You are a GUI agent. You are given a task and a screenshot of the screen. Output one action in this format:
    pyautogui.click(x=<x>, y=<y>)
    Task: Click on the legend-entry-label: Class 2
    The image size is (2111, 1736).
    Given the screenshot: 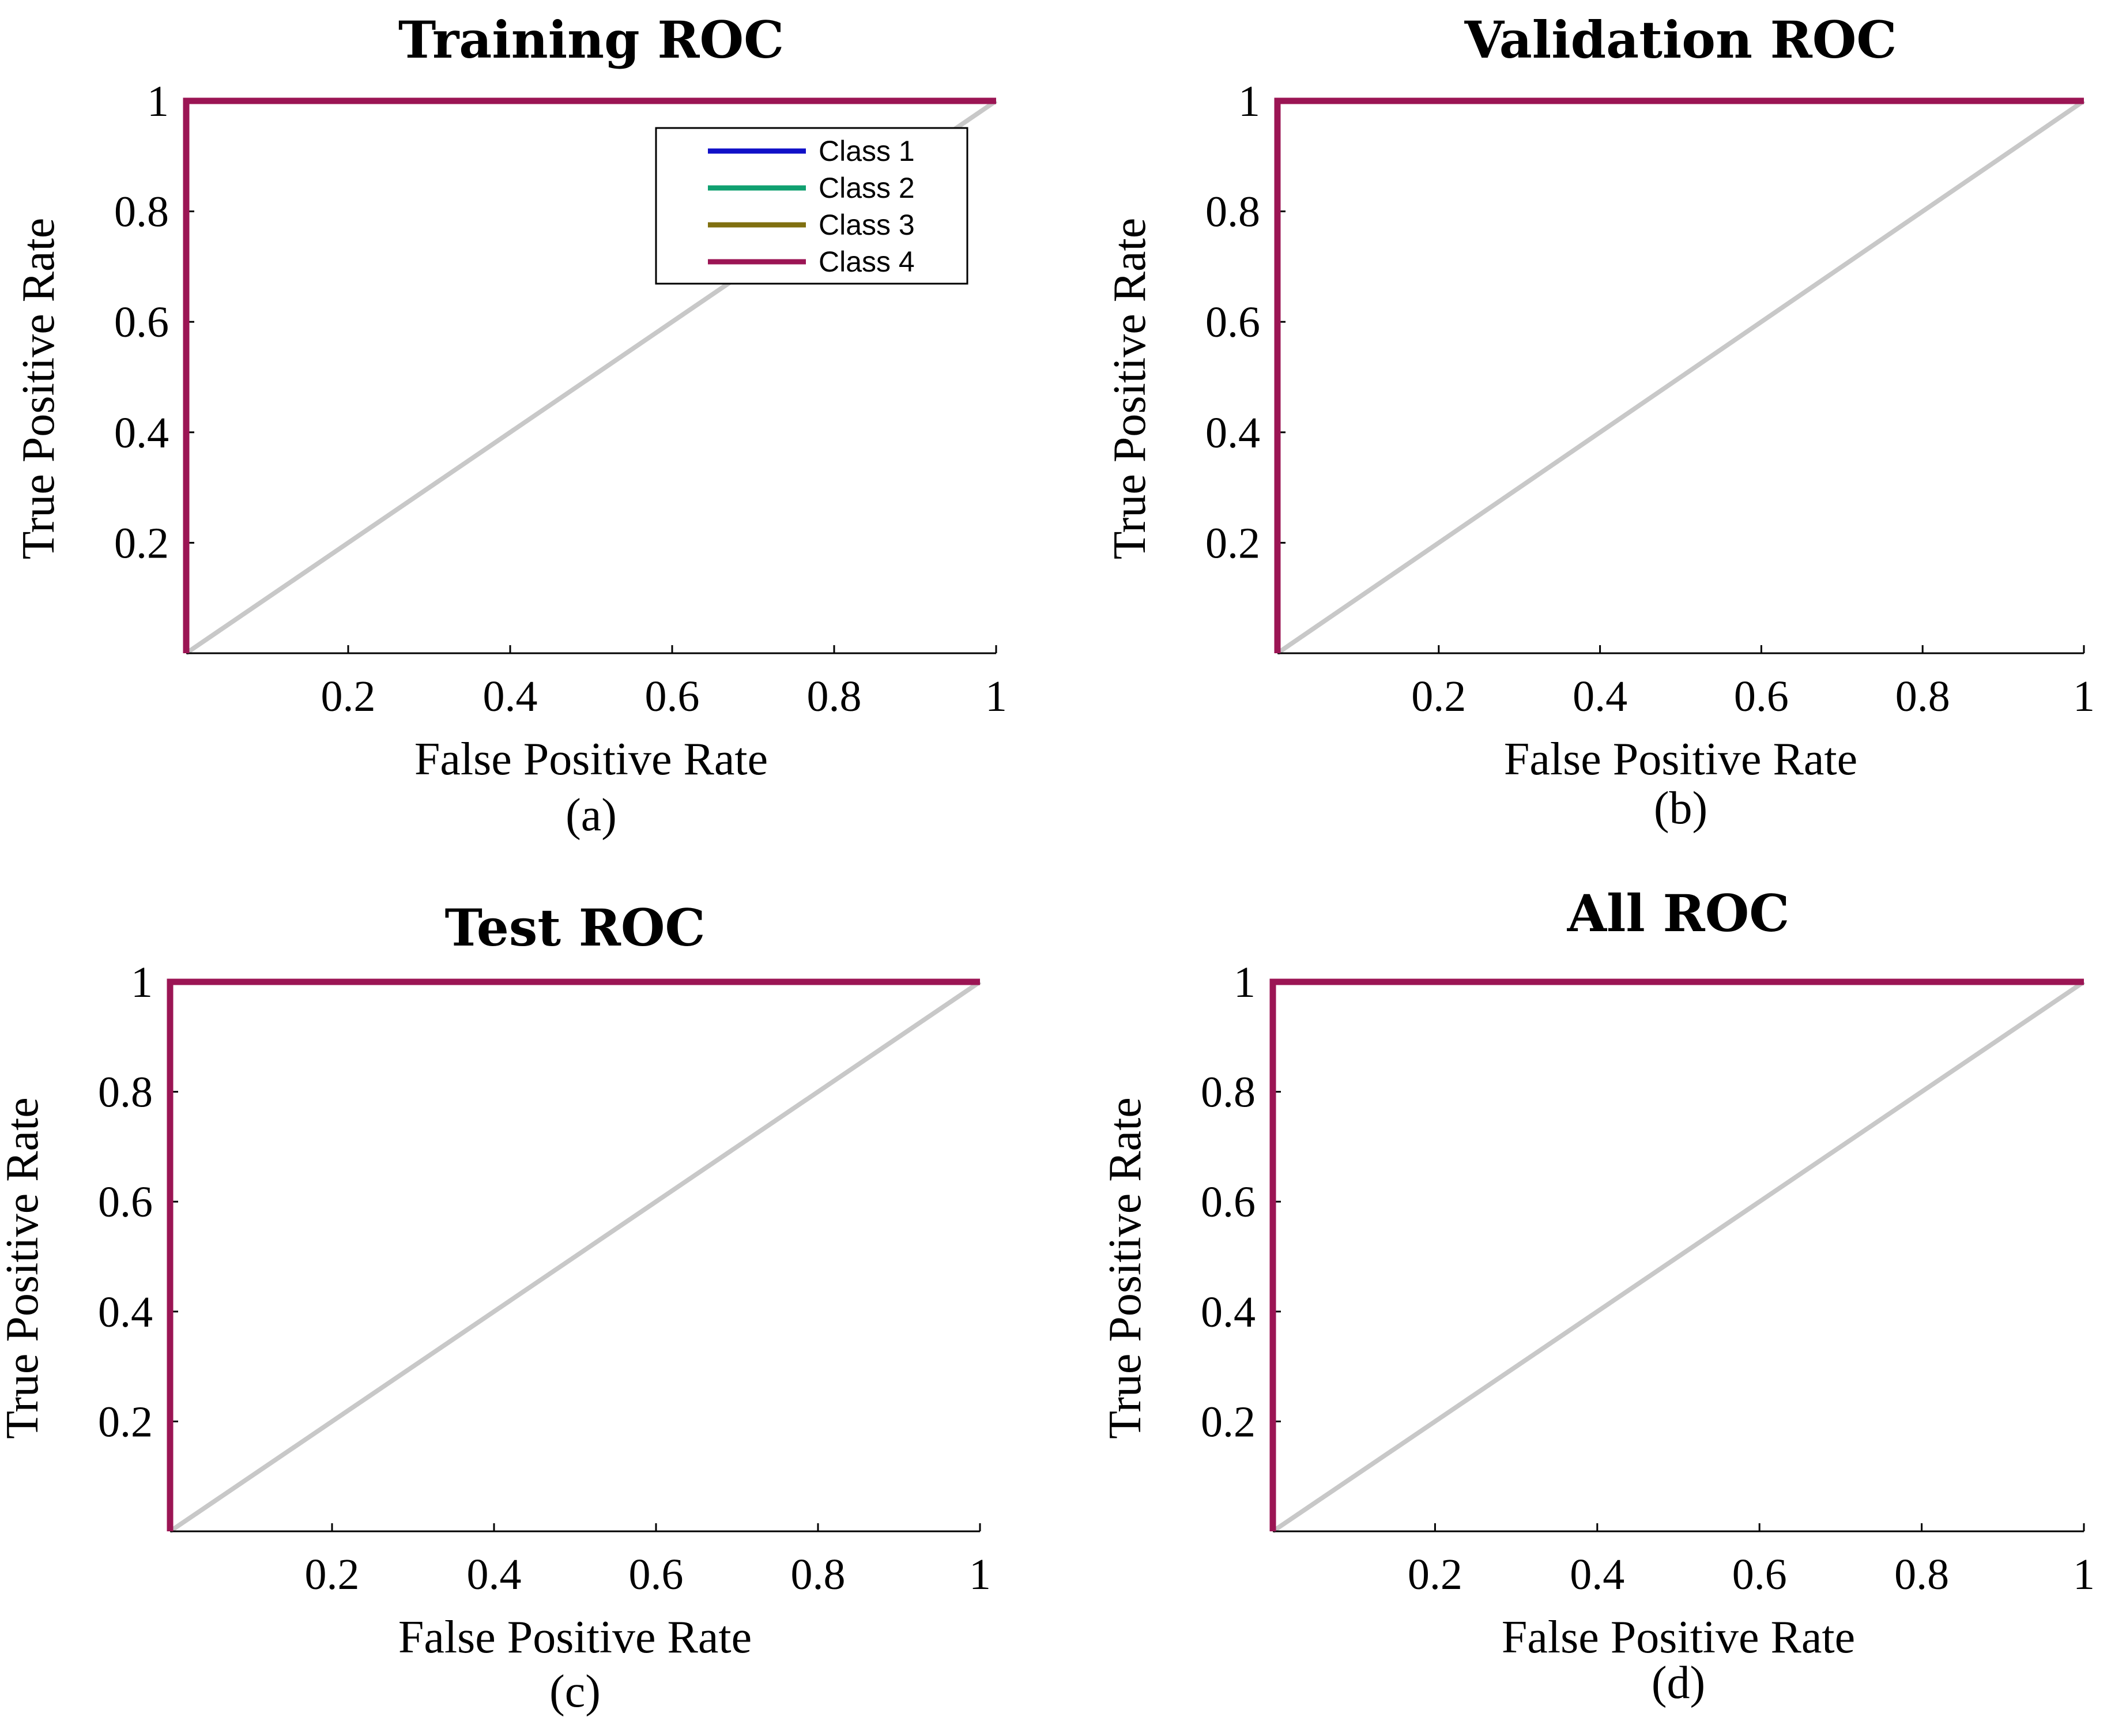 What is the action you would take?
    pyautogui.click(x=867, y=188)
    